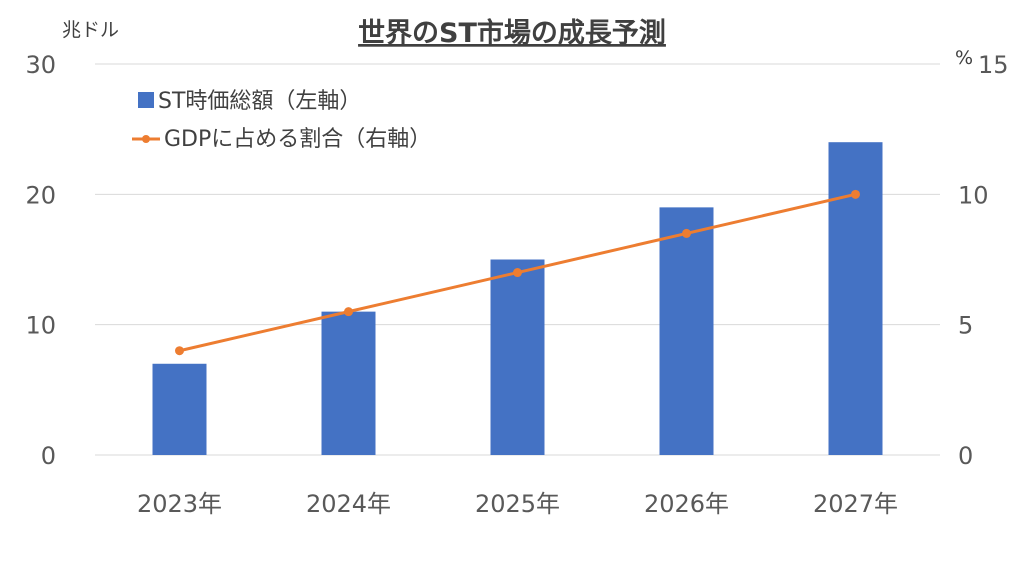  I want to click on right-tick-label: 5, so click(965, 326).